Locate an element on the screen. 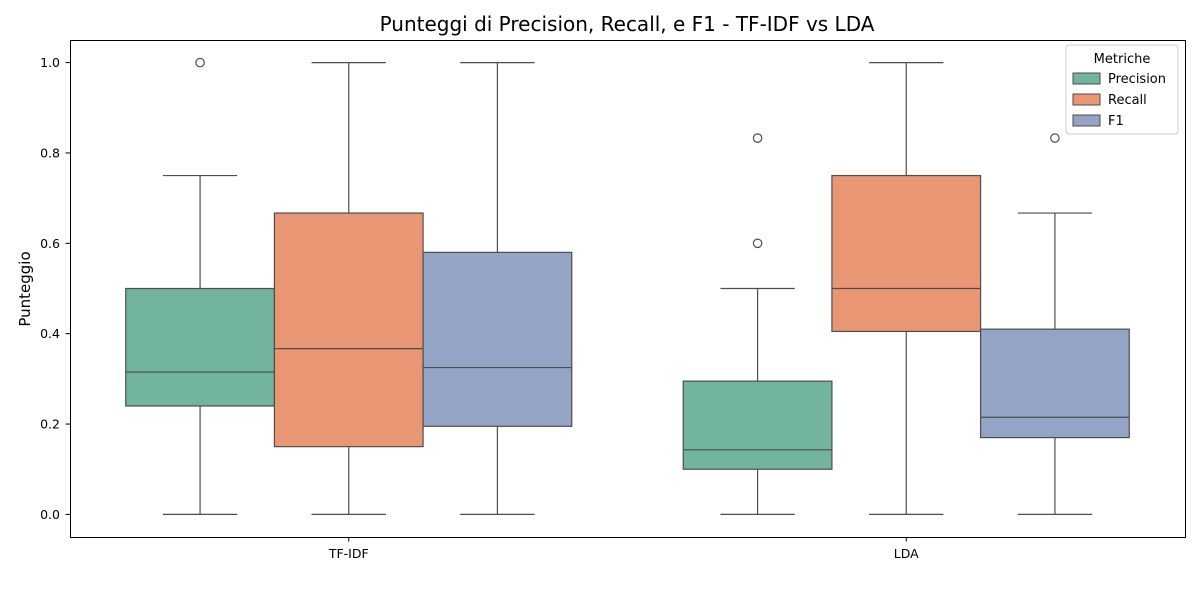 The width and height of the screenshot is (1200, 600). box-lda-f1 is located at coordinates (1054, 324).